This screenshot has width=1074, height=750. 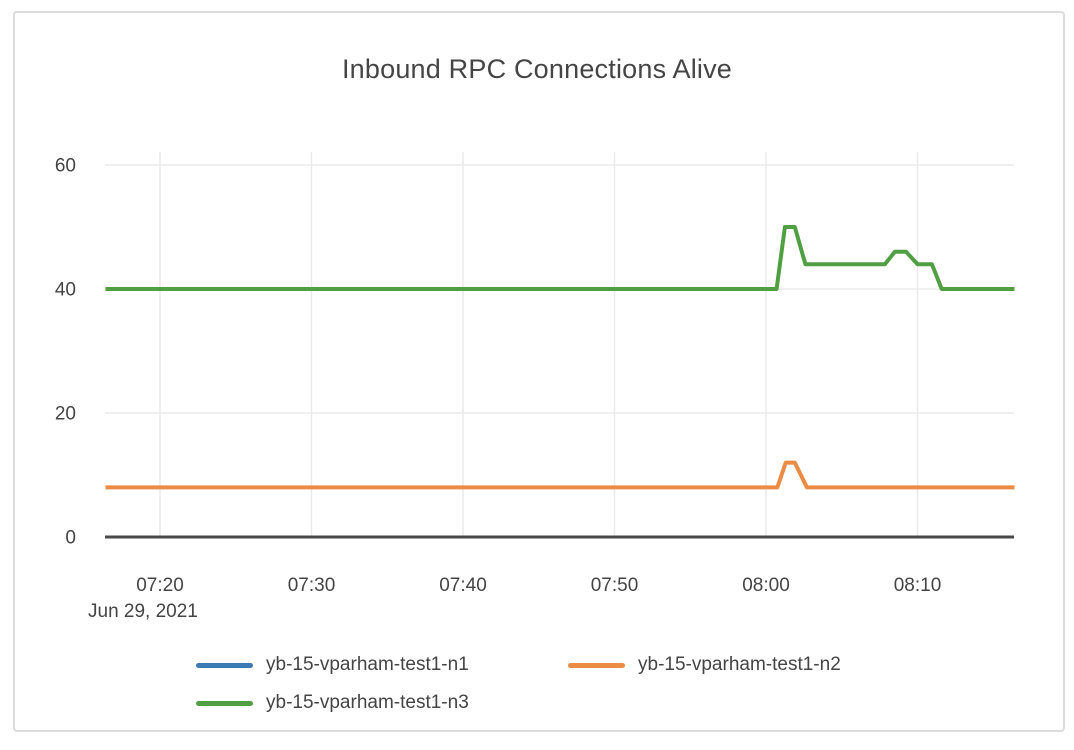 What do you see at coordinates (739, 664) in the screenshot?
I see `legend-label-n2: yb-15-vparham-test1-n2` at bounding box center [739, 664].